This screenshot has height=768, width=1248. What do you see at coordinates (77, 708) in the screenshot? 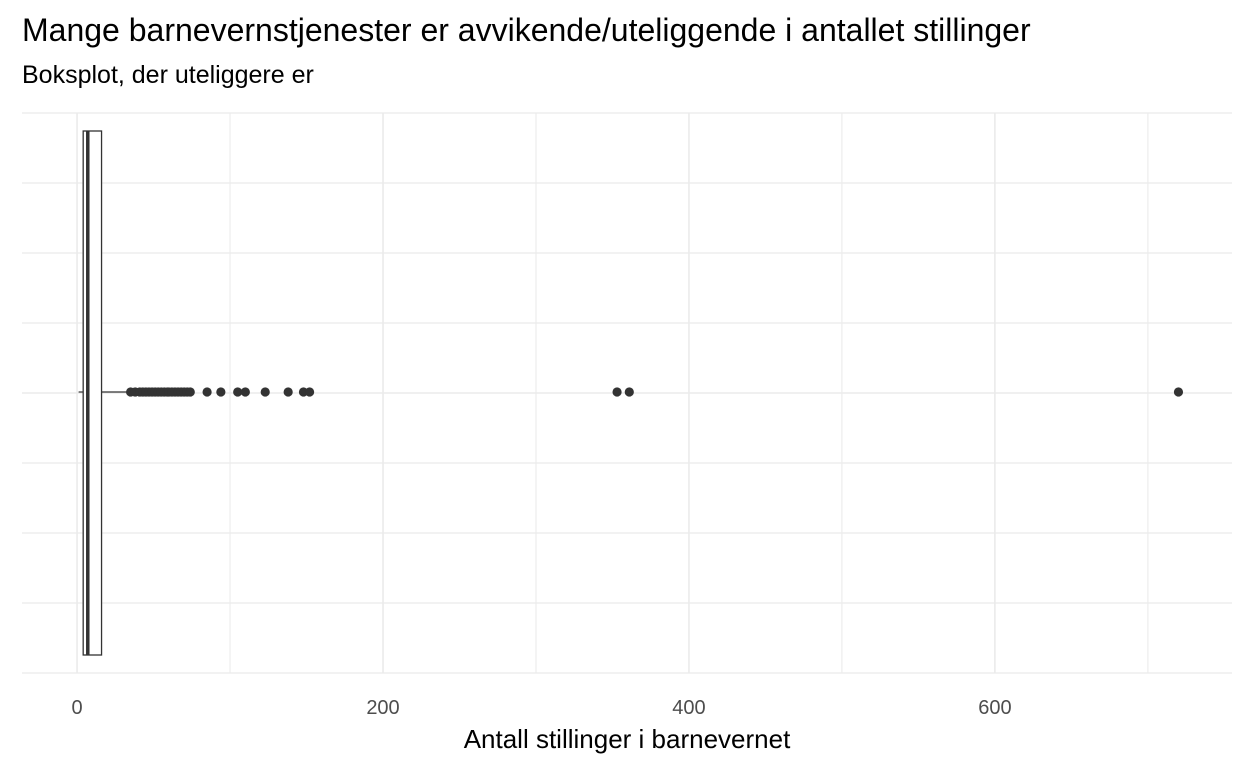
I see `x-tick-label: 0` at bounding box center [77, 708].